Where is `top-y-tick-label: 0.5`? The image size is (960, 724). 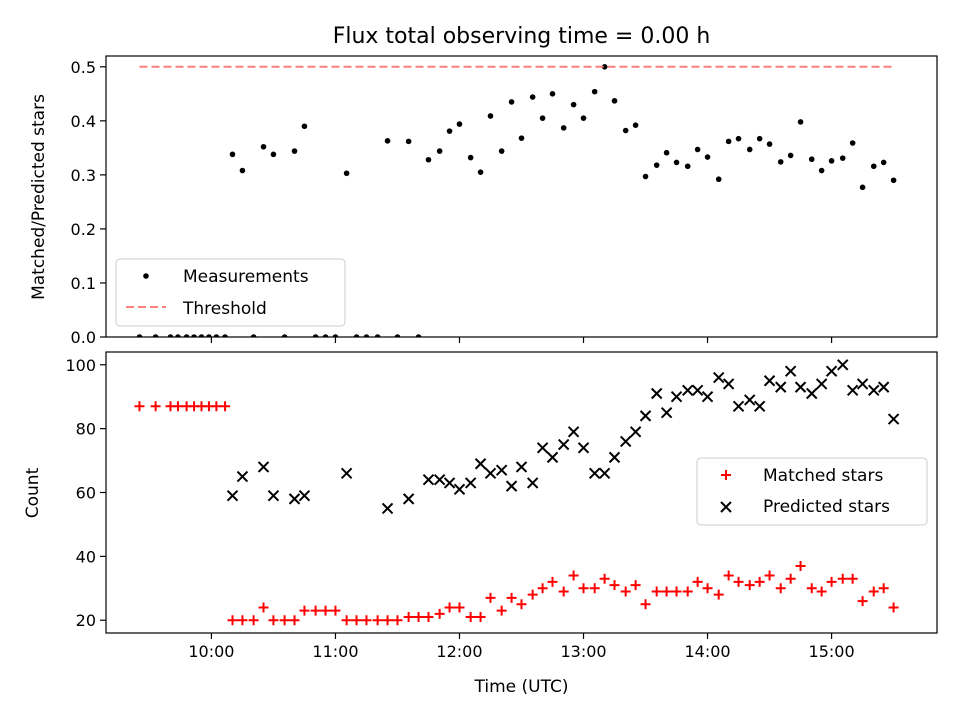
top-y-tick-label: 0.5 is located at coordinates (83, 67).